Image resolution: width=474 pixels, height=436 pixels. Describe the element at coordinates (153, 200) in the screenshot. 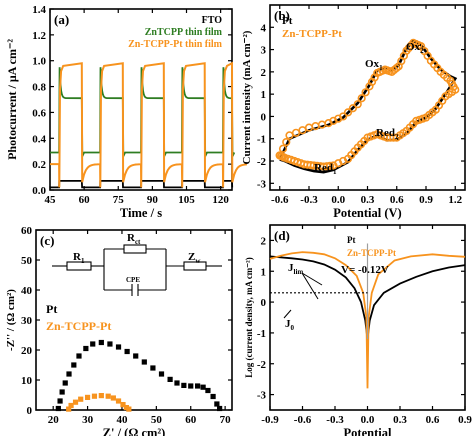

I see `x-tick-label: 90` at that location.